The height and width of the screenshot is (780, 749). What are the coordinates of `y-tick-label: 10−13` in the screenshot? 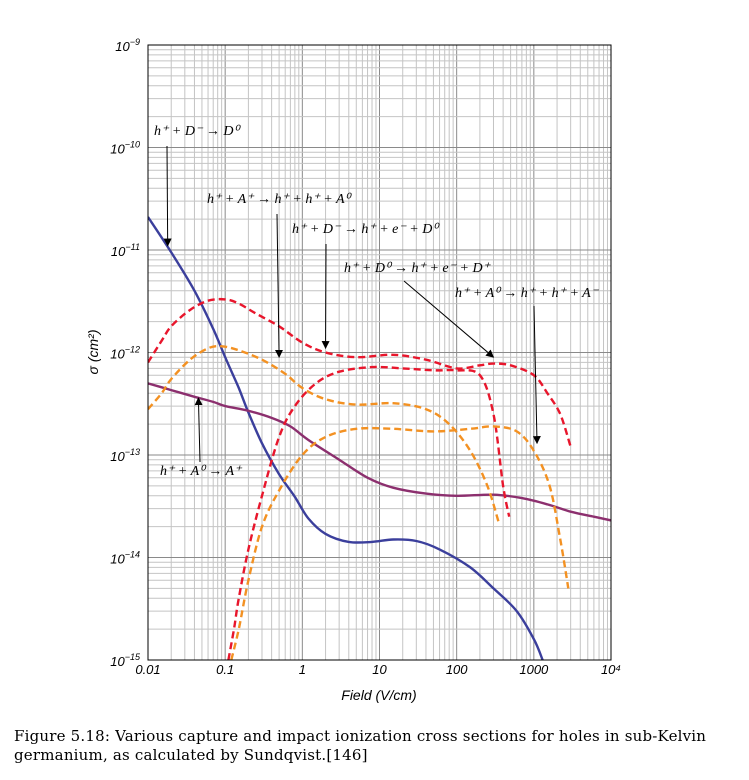 It's located at (125, 455).